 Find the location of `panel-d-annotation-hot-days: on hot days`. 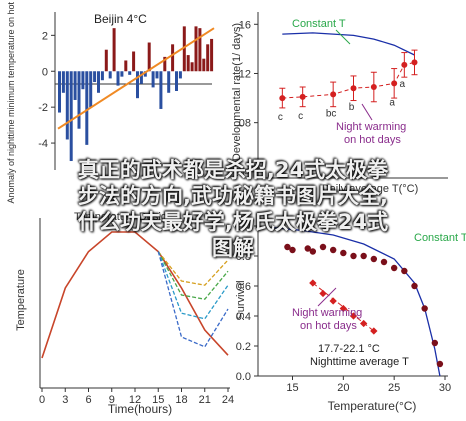

panel-d-annotation-hot-days: on hot days is located at coordinates (328, 326).